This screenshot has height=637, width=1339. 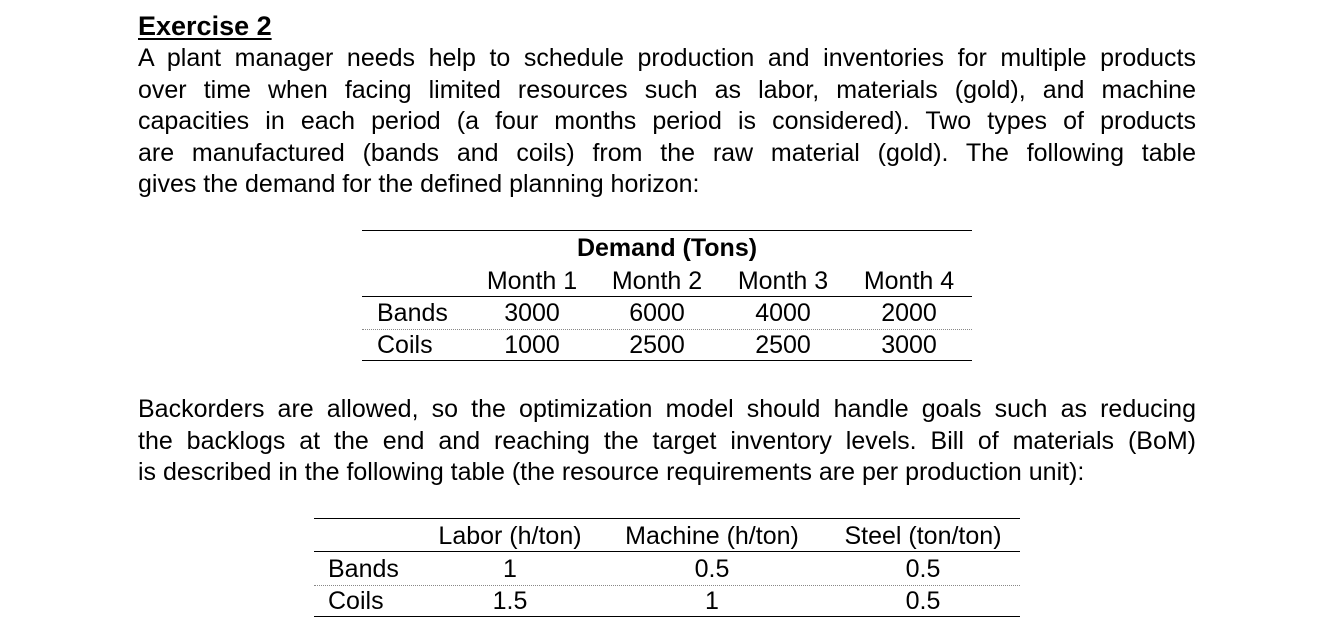 I want to click on column-header-month-3: Month 3, so click(x=783, y=281).